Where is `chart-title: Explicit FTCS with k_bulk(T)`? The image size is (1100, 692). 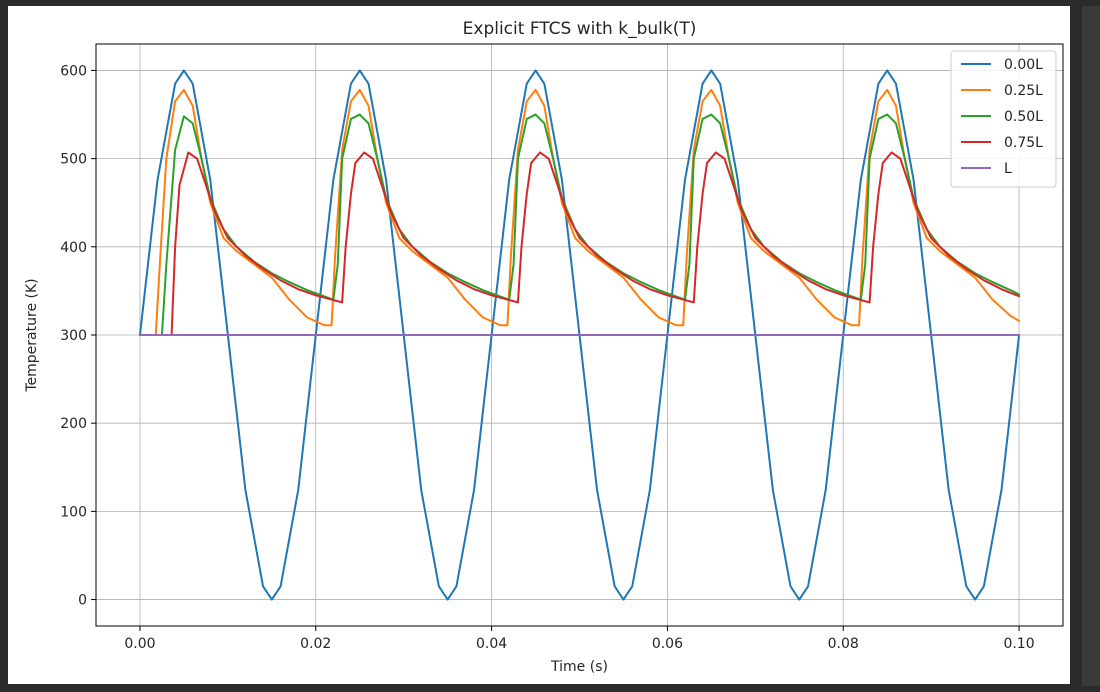 chart-title: Explicit FTCS with k_bulk(T) is located at coordinates (580, 29).